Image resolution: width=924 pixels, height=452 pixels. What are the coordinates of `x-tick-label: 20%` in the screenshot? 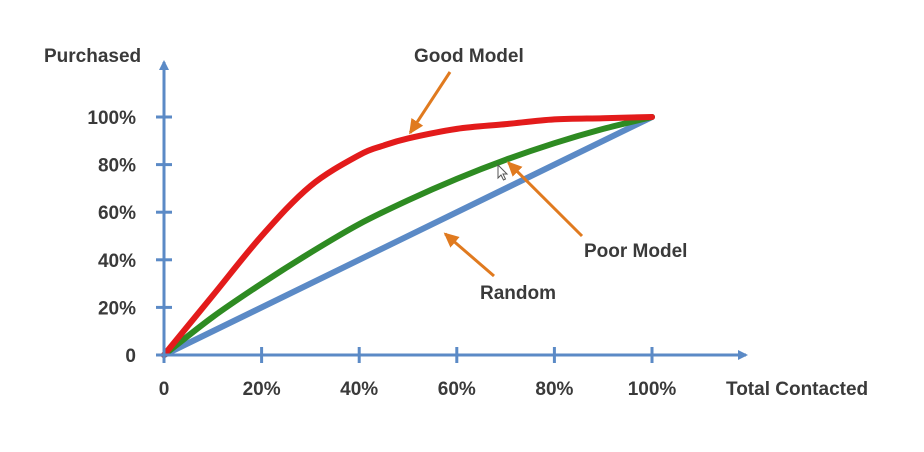 It's located at (262, 389).